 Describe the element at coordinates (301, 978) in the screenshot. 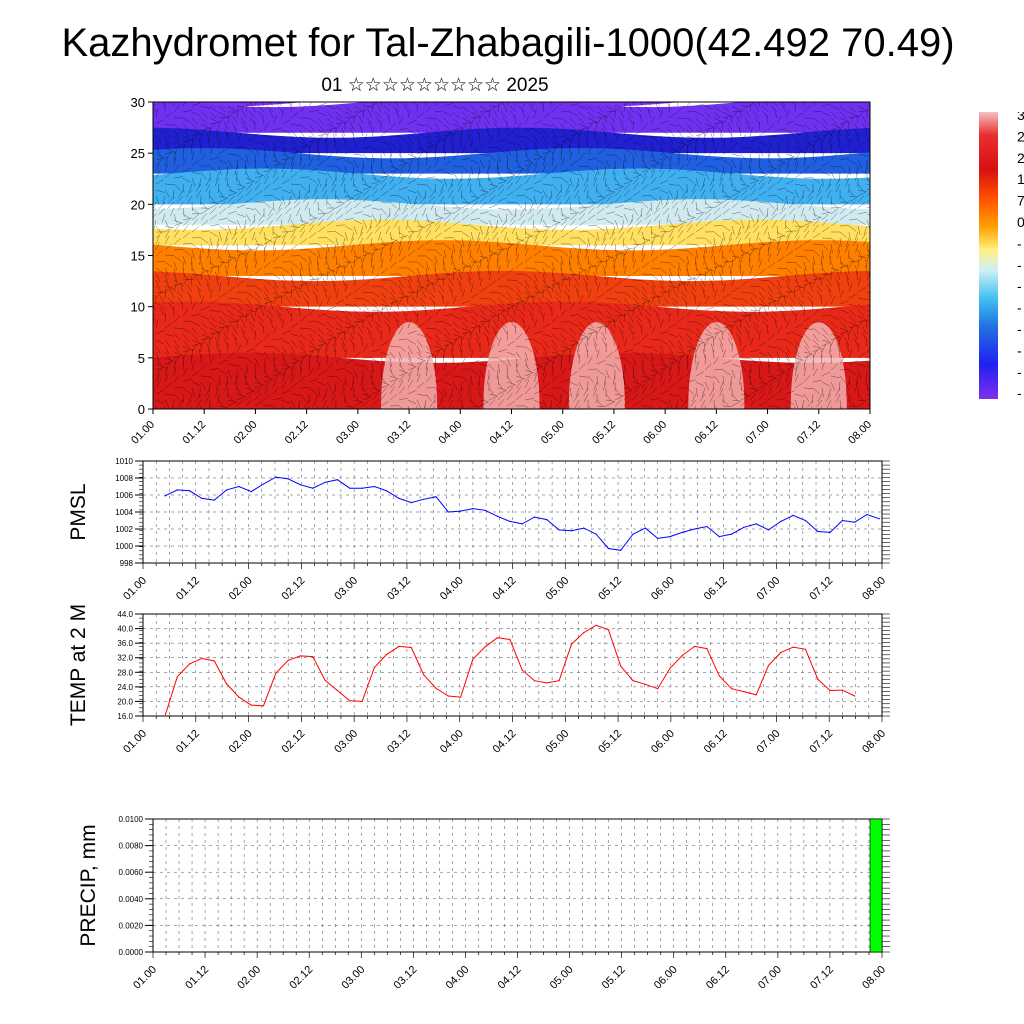

I see `x-tick-label: 02.12` at that location.